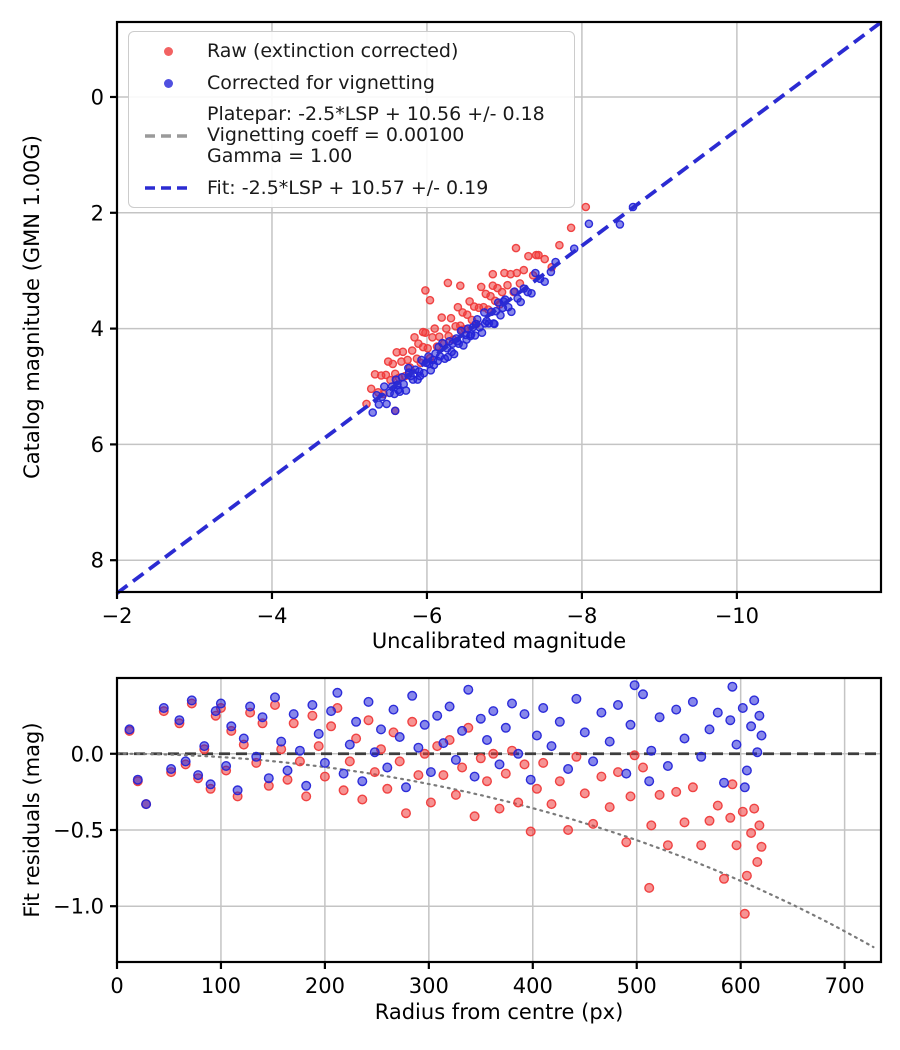 The height and width of the screenshot is (1050, 900). Describe the element at coordinates (333, 51) in the screenshot. I see `legend-entry-label: Raw (extinction corrected)` at that location.